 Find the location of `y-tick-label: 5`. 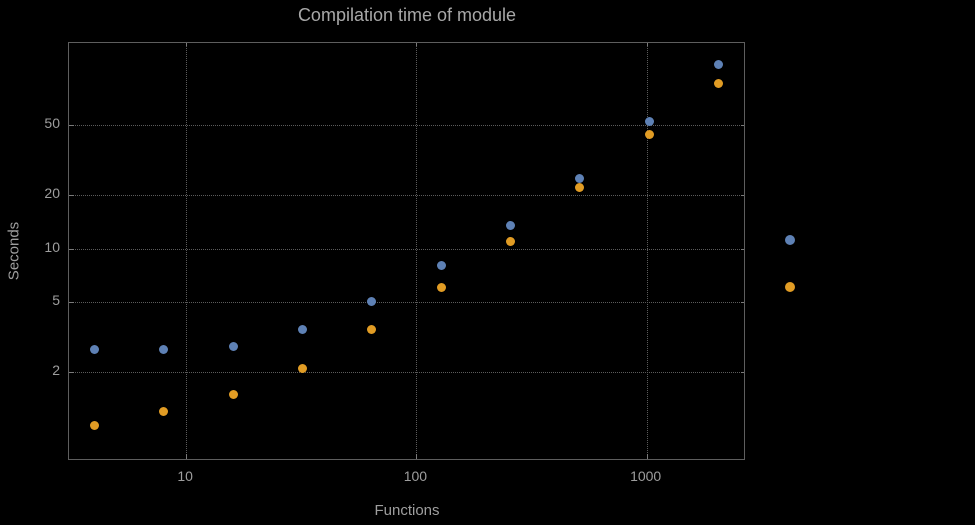

y-tick-label: 5 is located at coordinates (56, 299).